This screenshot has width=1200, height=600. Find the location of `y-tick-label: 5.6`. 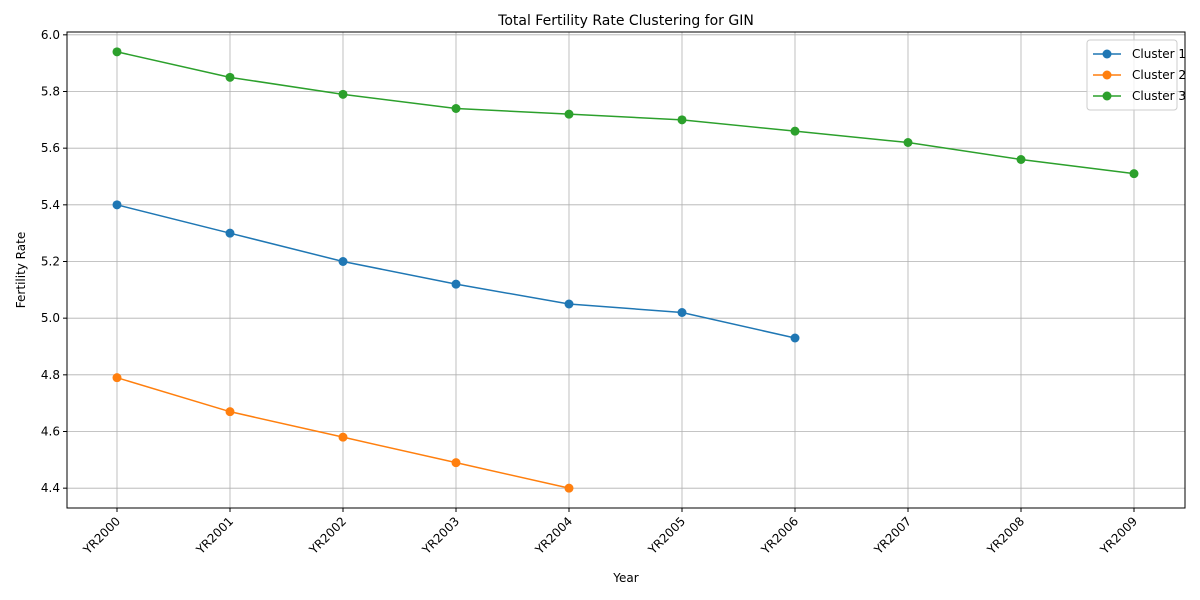

y-tick-label: 5.6 is located at coordinates (50, 148).